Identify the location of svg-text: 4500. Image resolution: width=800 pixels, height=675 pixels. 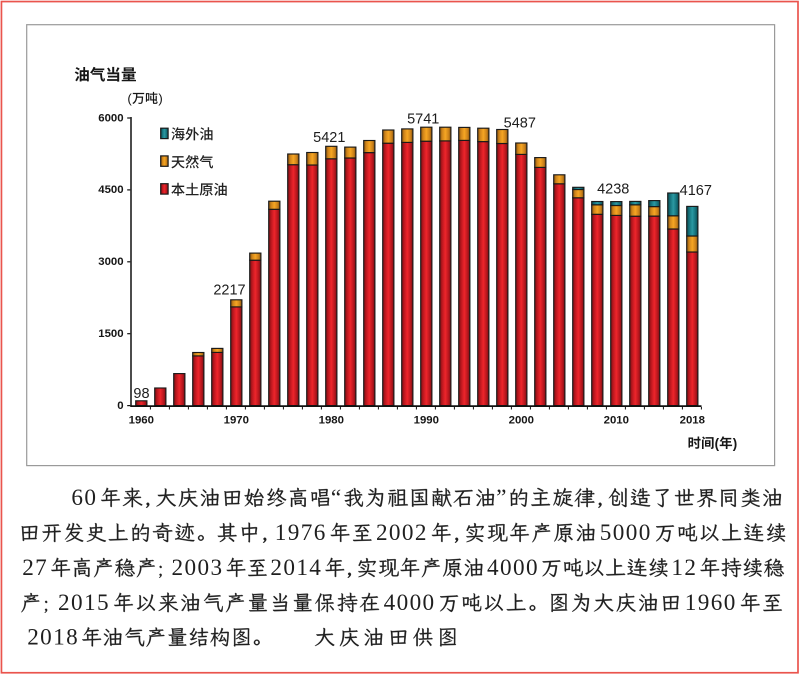
(110, 190).